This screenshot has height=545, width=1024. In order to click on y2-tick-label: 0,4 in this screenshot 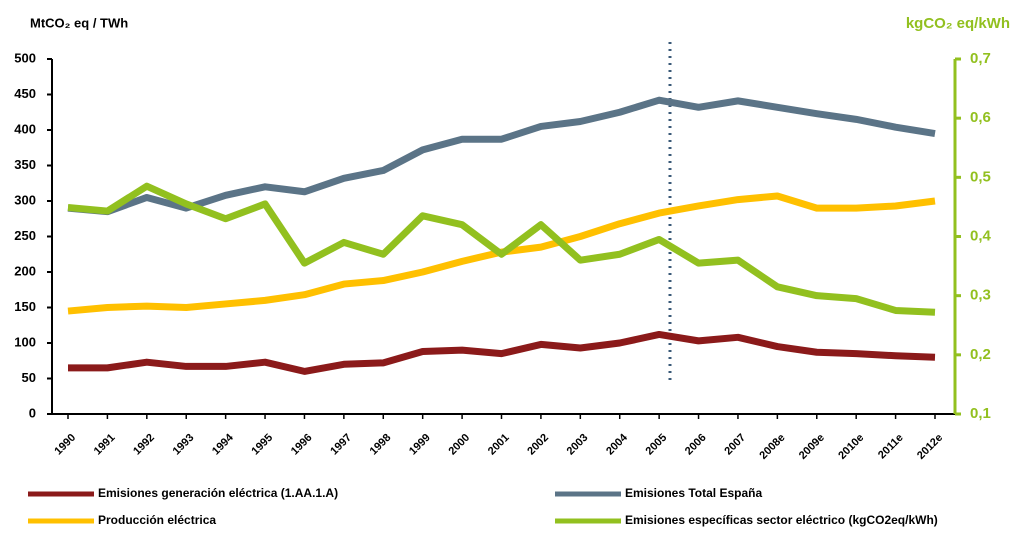, I will do `click(981, 235)`.